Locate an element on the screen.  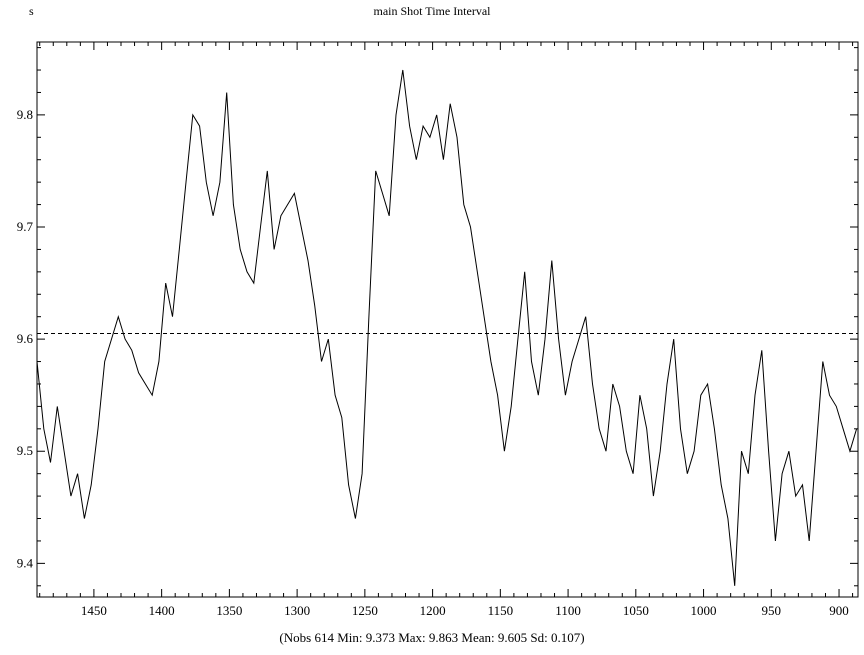
y-tick-label: 9.8 is located at coordinates (25, 114).